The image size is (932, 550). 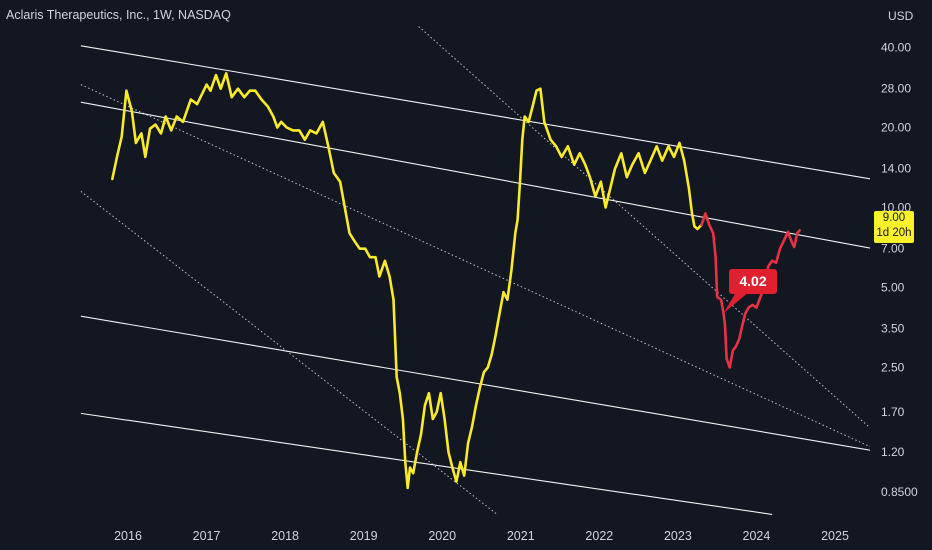 What do you see at coordinates (442, 536) in the screenshot?
I see `x-tick-label: 2020` at bounding box center [442, 536].